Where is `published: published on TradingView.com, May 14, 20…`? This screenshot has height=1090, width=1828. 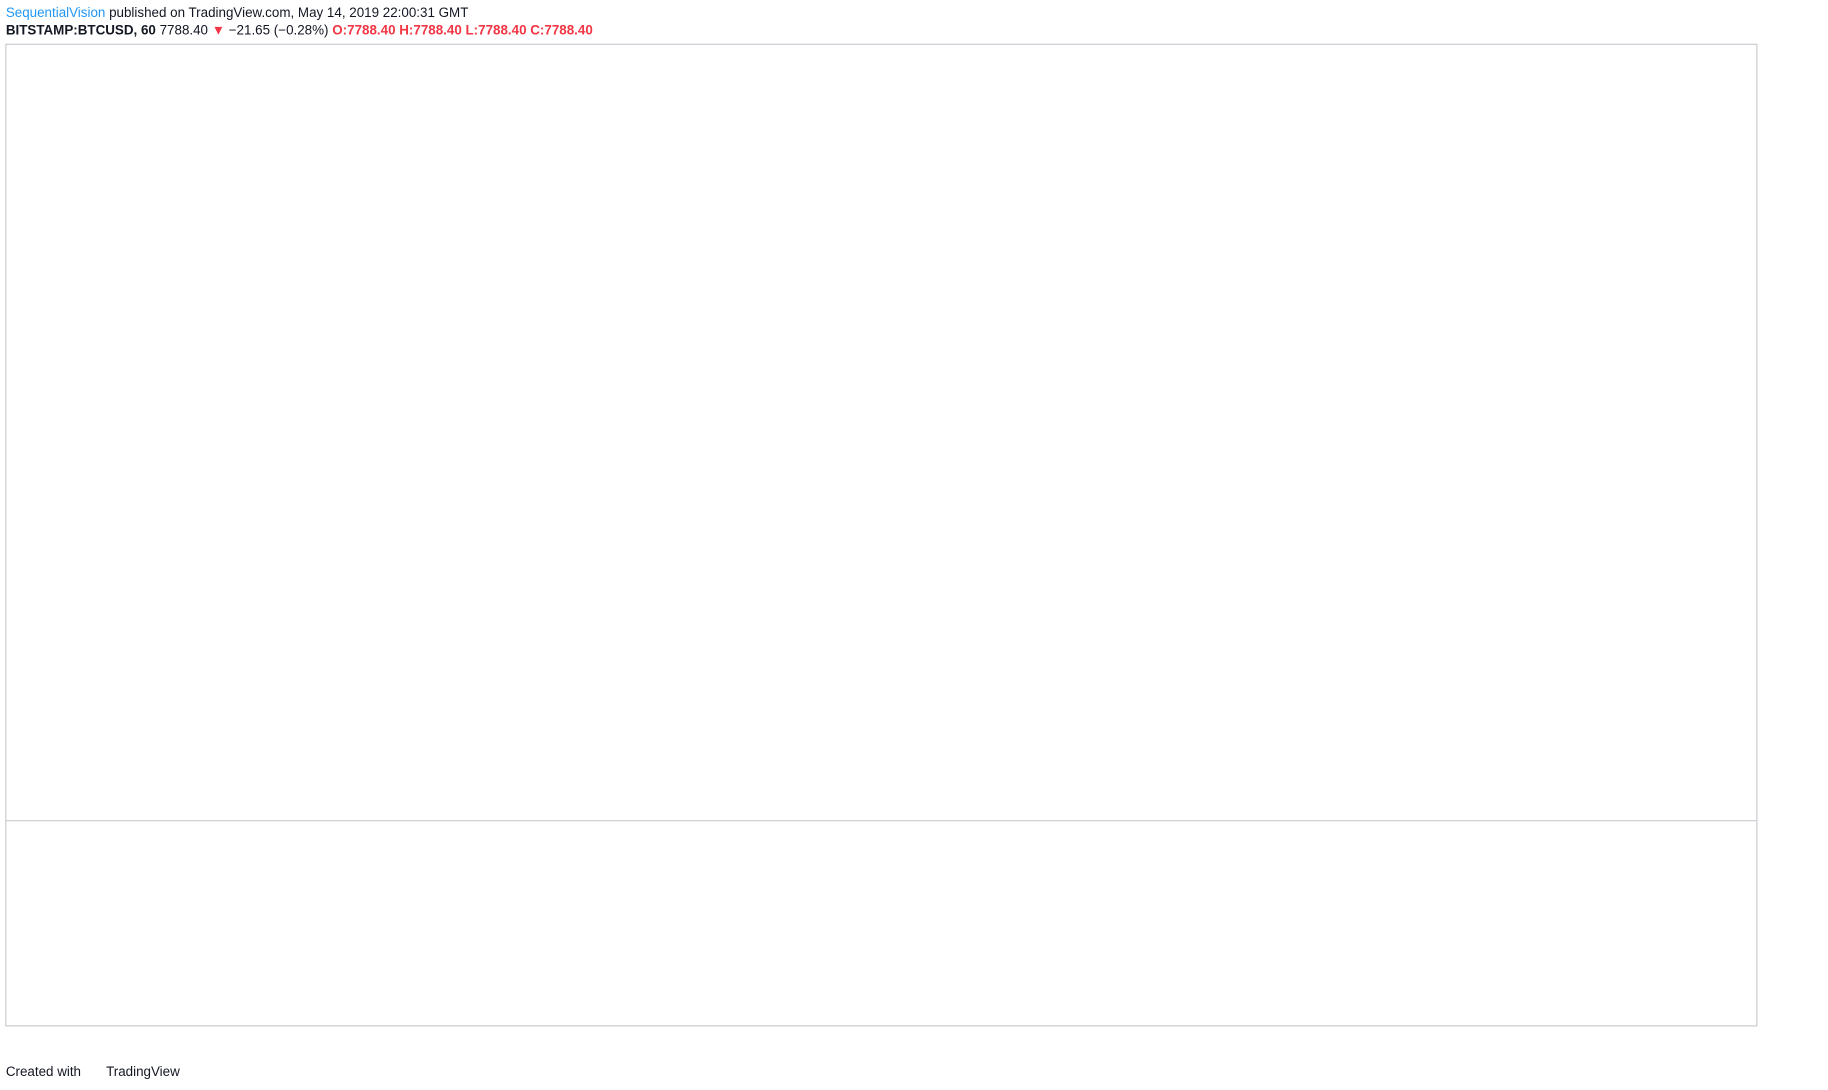 published: published on TradingView.com, May 14, 20… is located at coordinates (288, 11).